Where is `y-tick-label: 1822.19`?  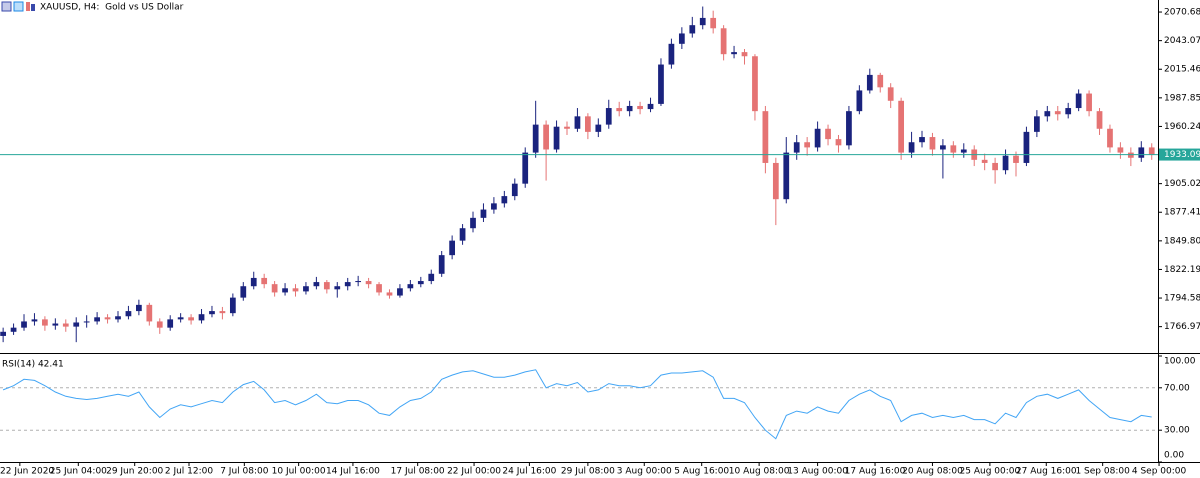 y-tick-label: 1822.19 is located at coordinates (1182, 270).